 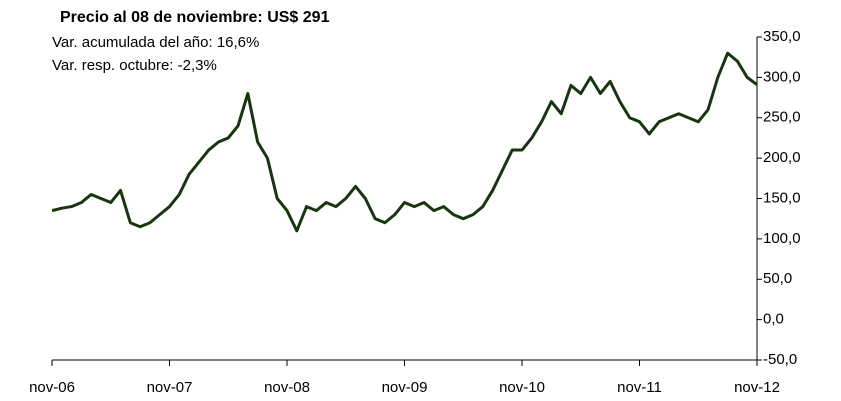 I want to click on chart-title: Precio al 08 de noviembre: US$ 291, so click(x=195, y=17).